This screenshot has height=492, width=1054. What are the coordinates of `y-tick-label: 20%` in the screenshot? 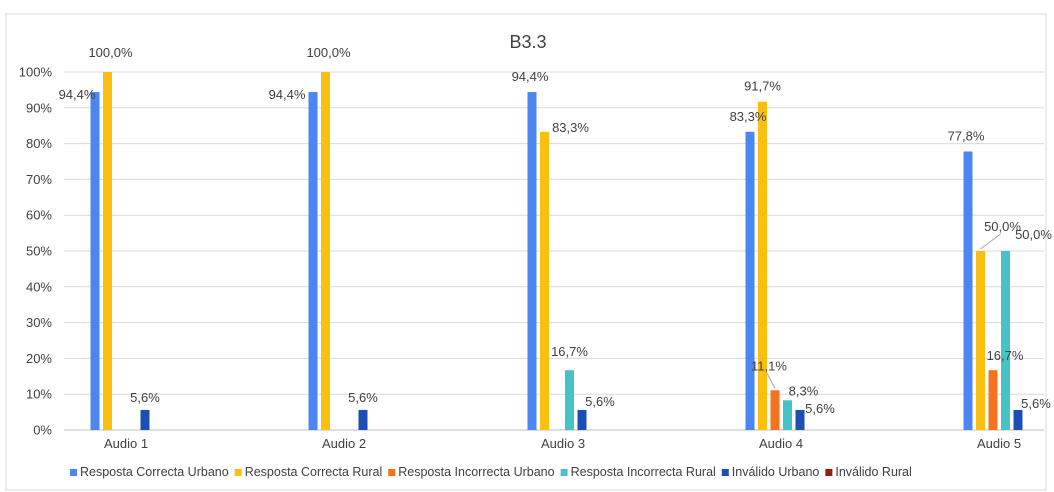 It's located at (39, 358).